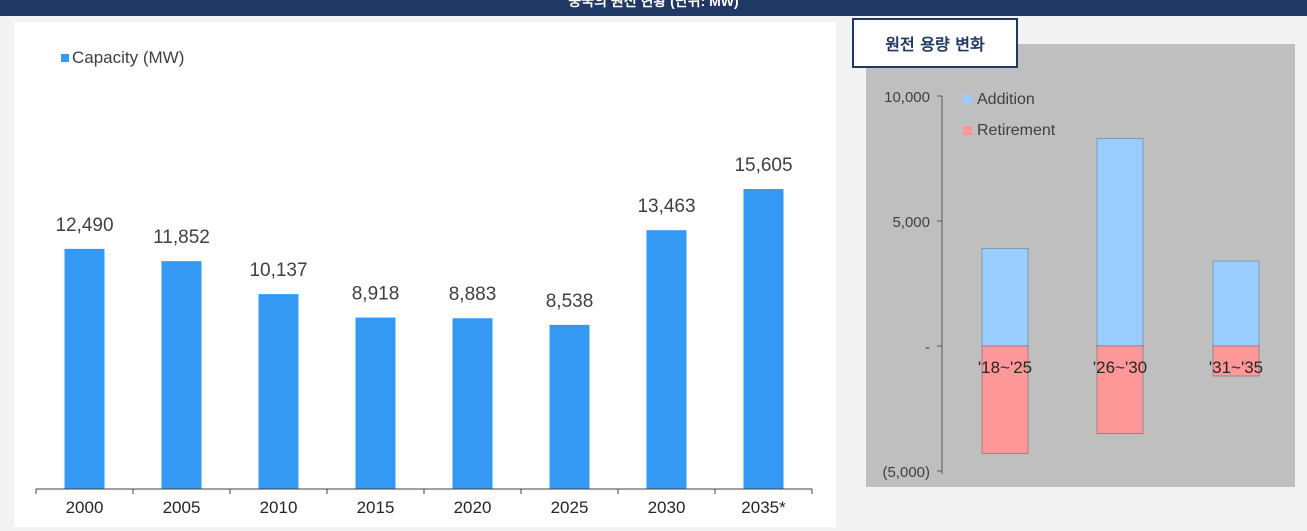 Image resolution: width=1307 pixels, height=531 pixels. What do you see at coordinates (911, 222) in the screenshot?
I see `y-tick-label: 5,000` at bounding box center [911, 222].